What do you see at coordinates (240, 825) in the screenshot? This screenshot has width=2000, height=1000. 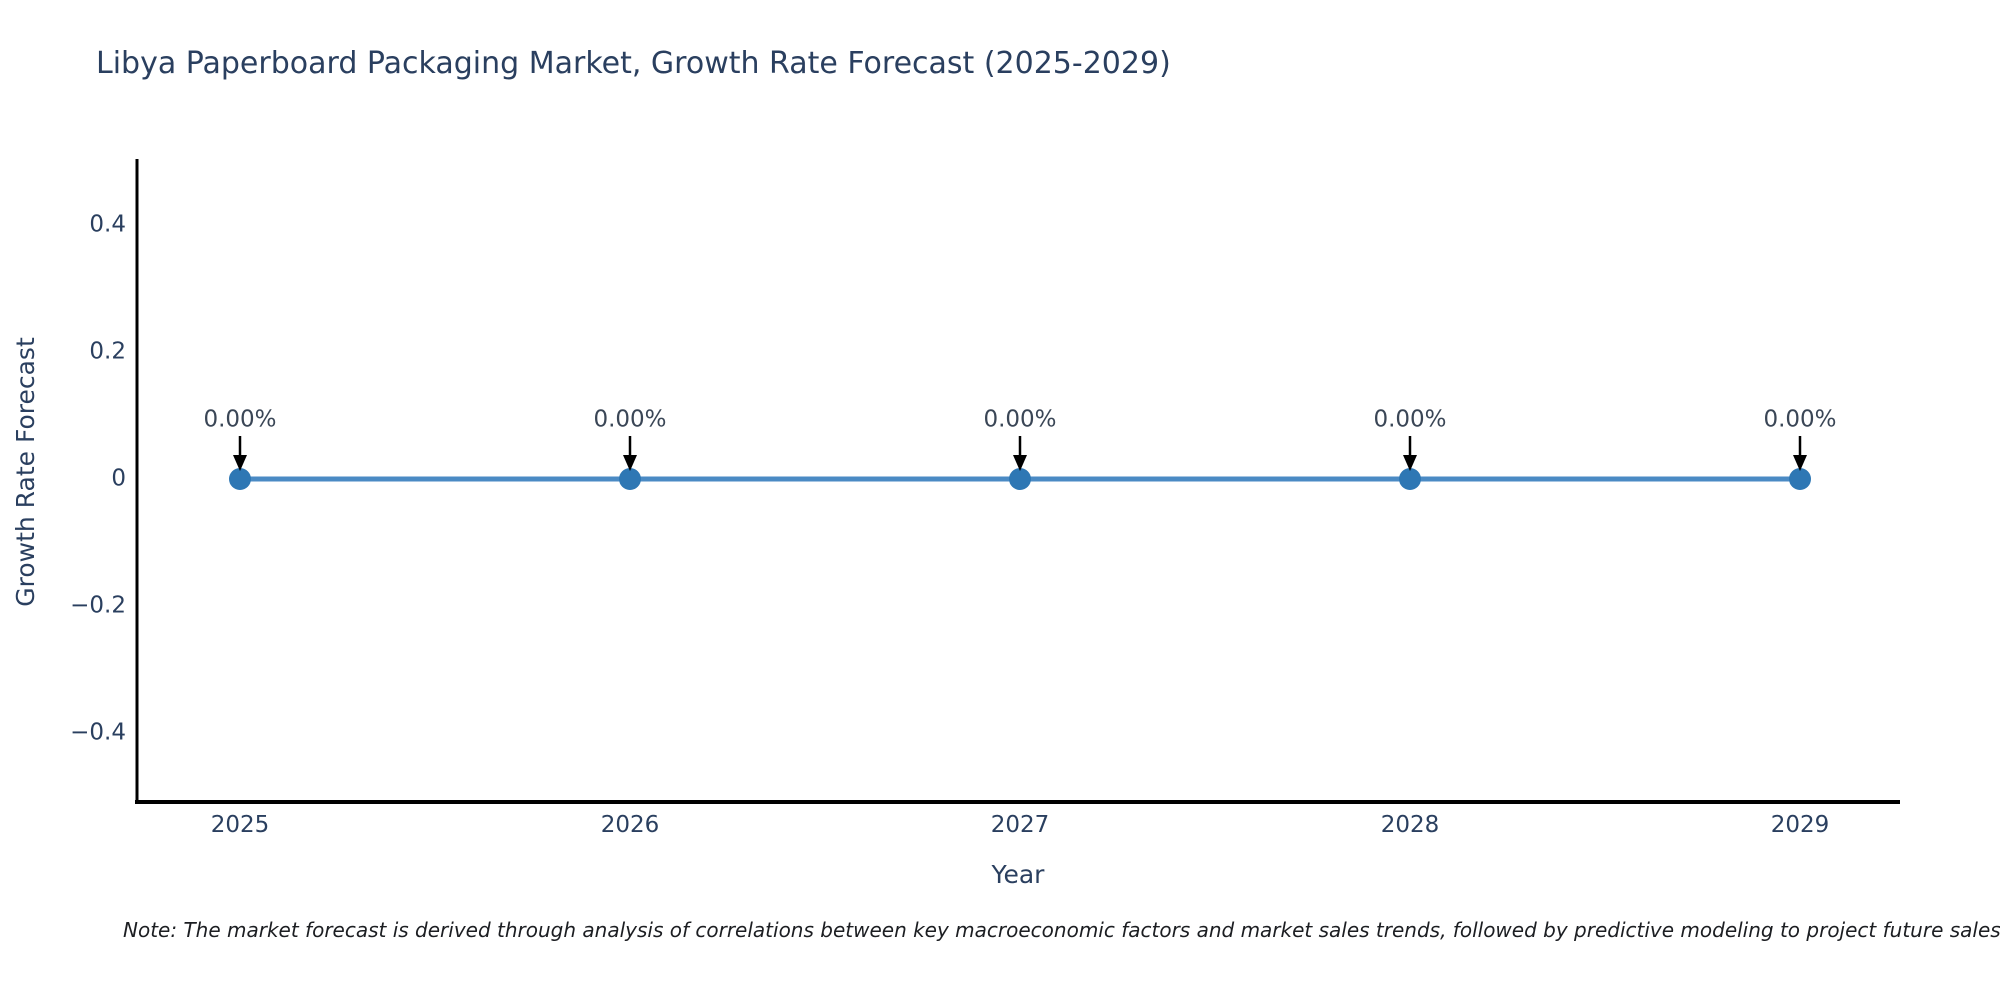 I see `x-tick-label: 2025` at bounding box center [240, 825].